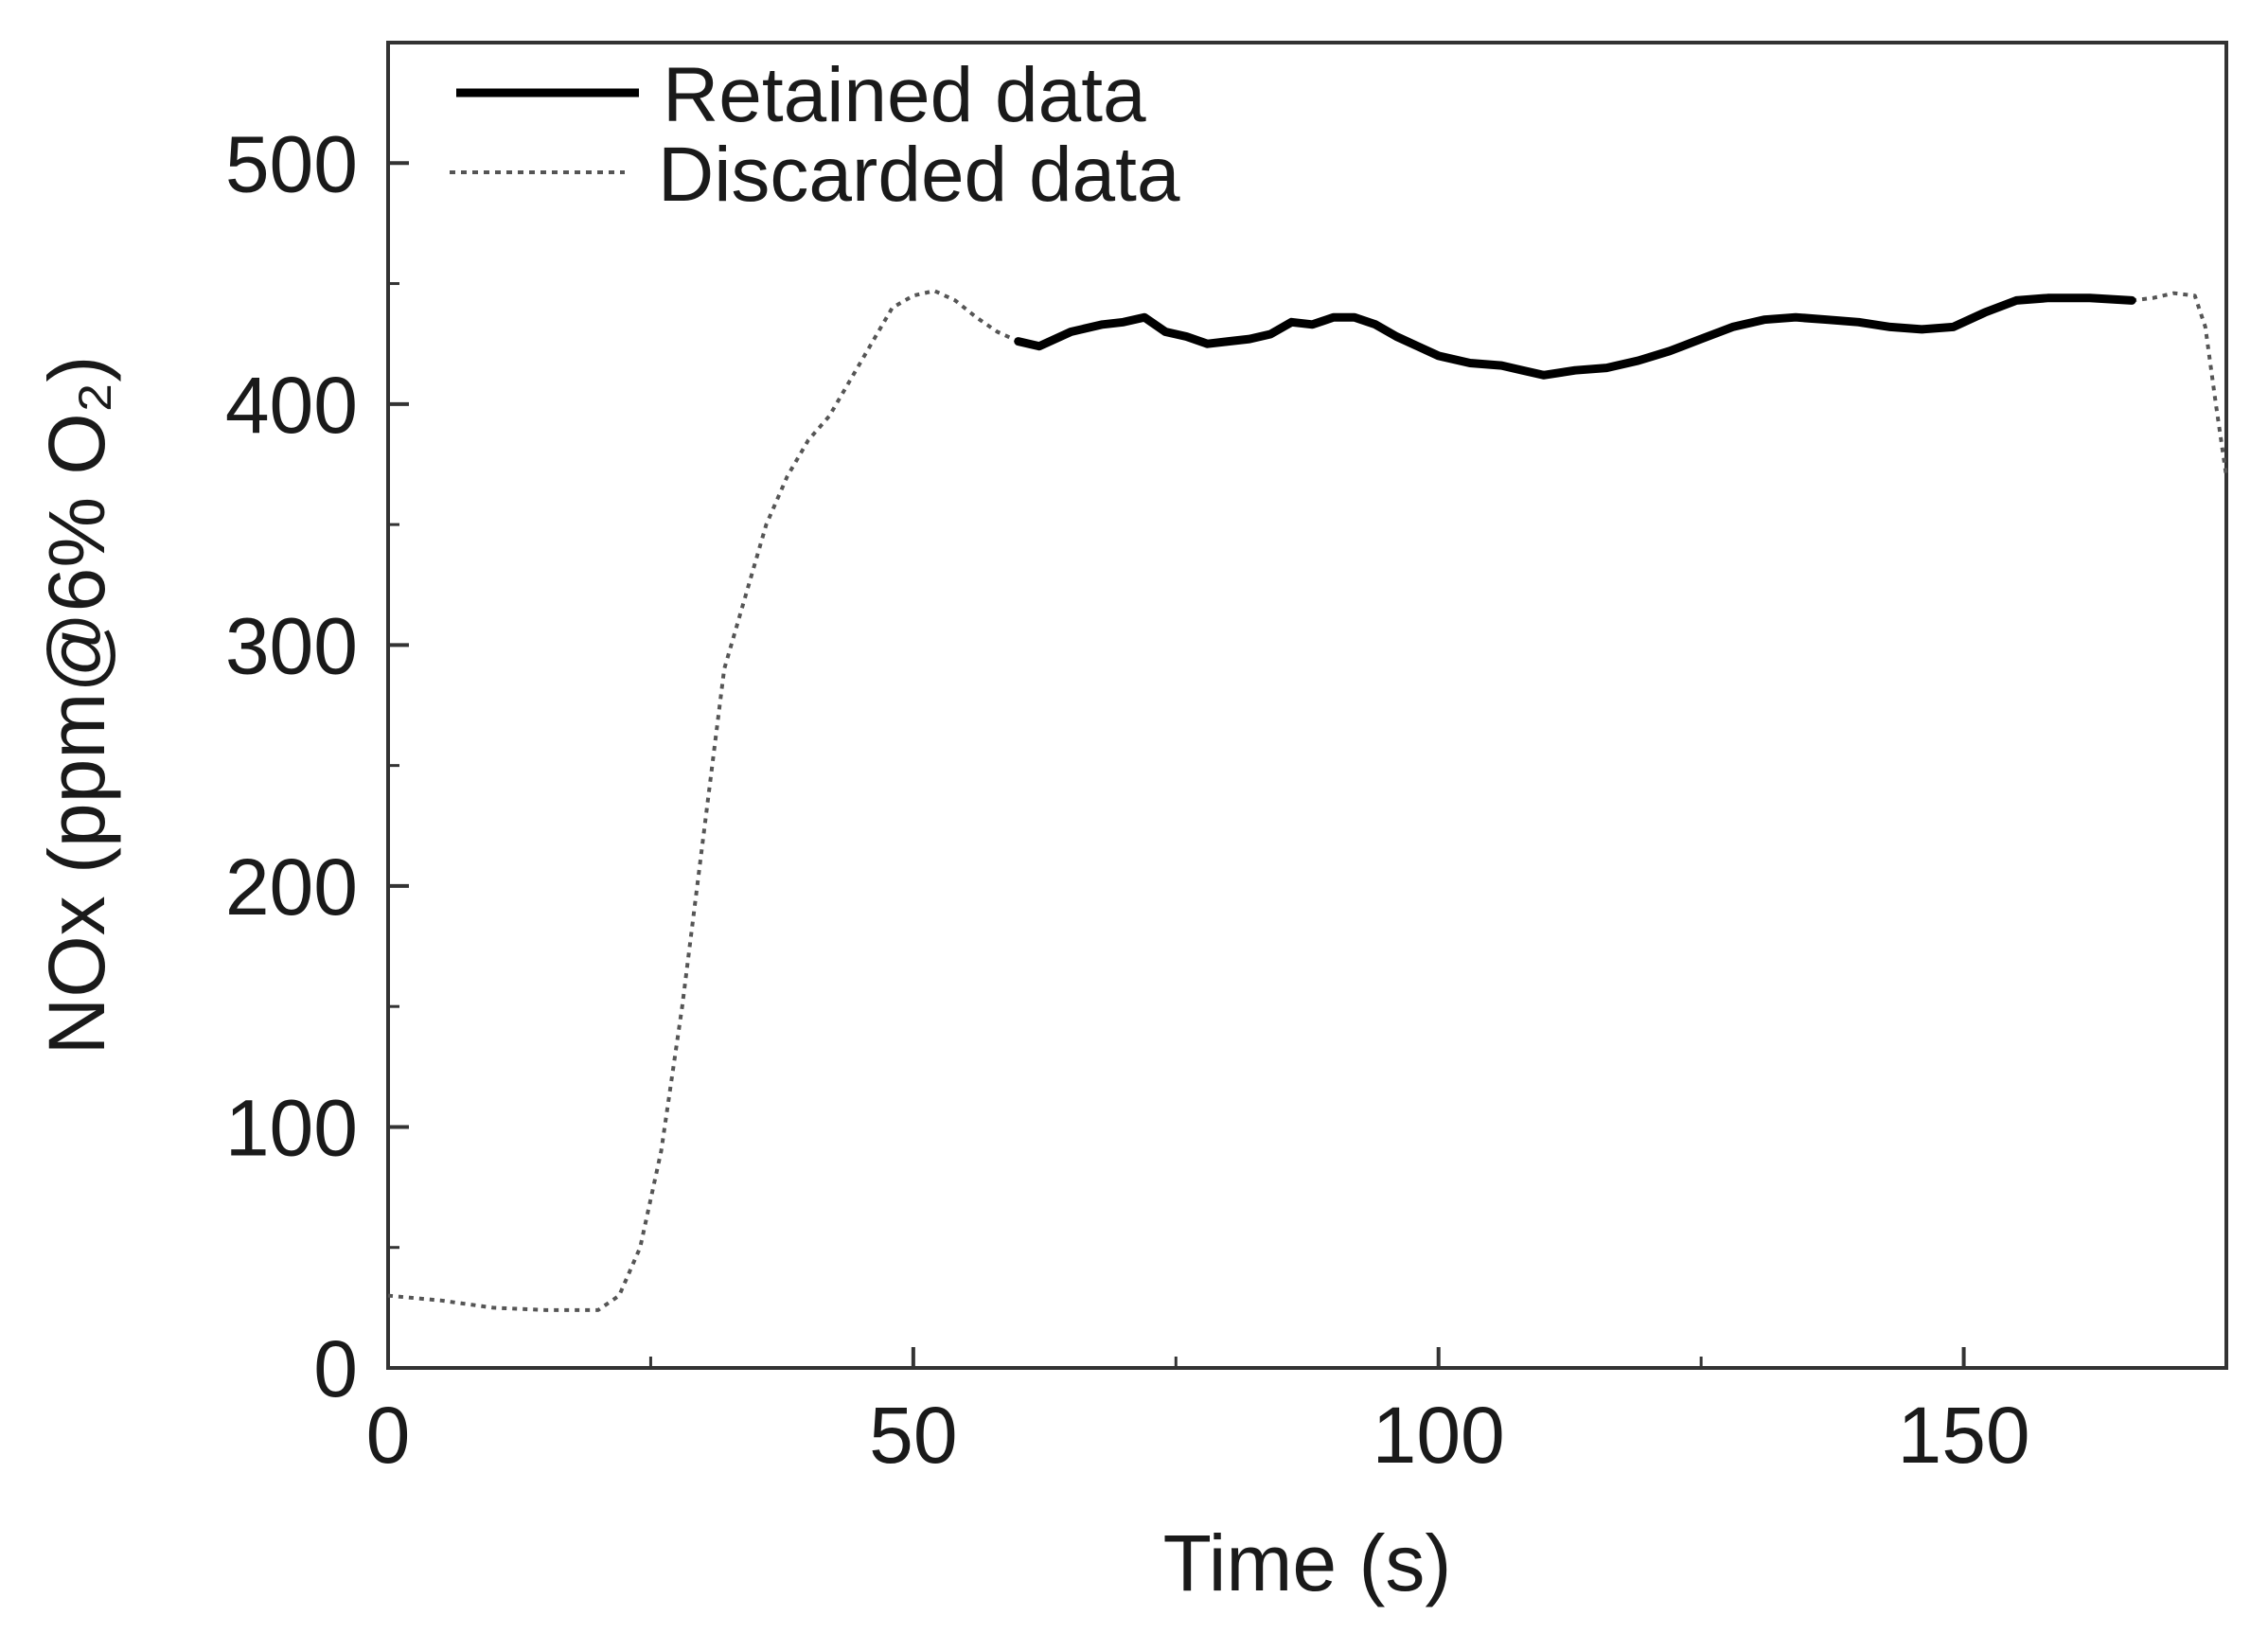  I want to click on series-line-retained, so click(1575, 336).